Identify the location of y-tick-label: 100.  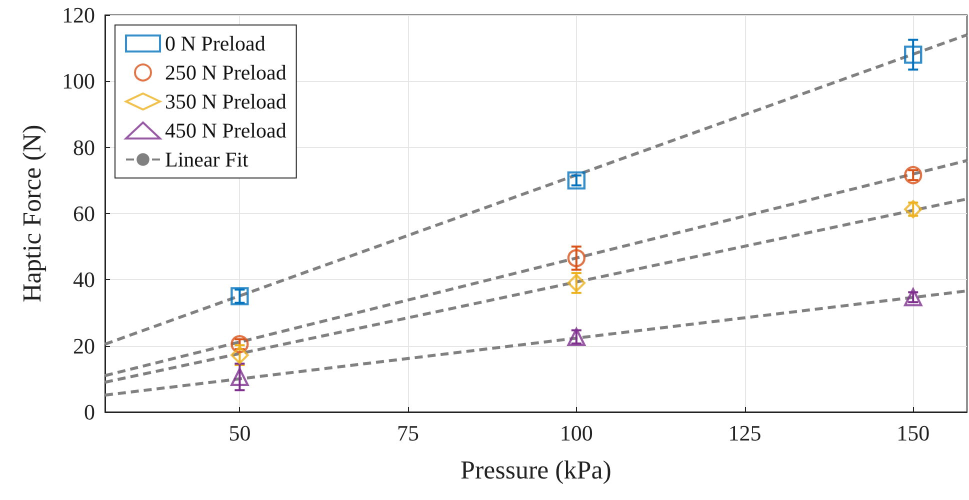
(78, 81).